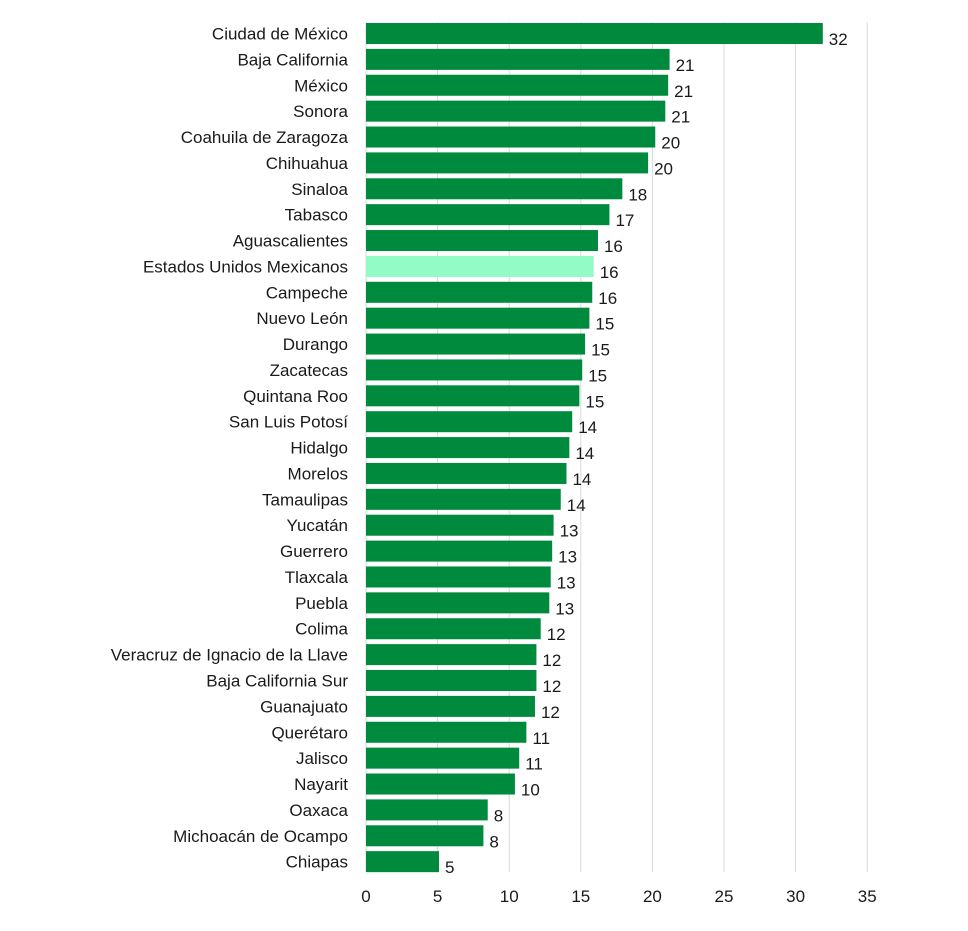  Describe the element at coordinates (795, 896) in the screenshot. I see `x-tick-label: 30` at that location.